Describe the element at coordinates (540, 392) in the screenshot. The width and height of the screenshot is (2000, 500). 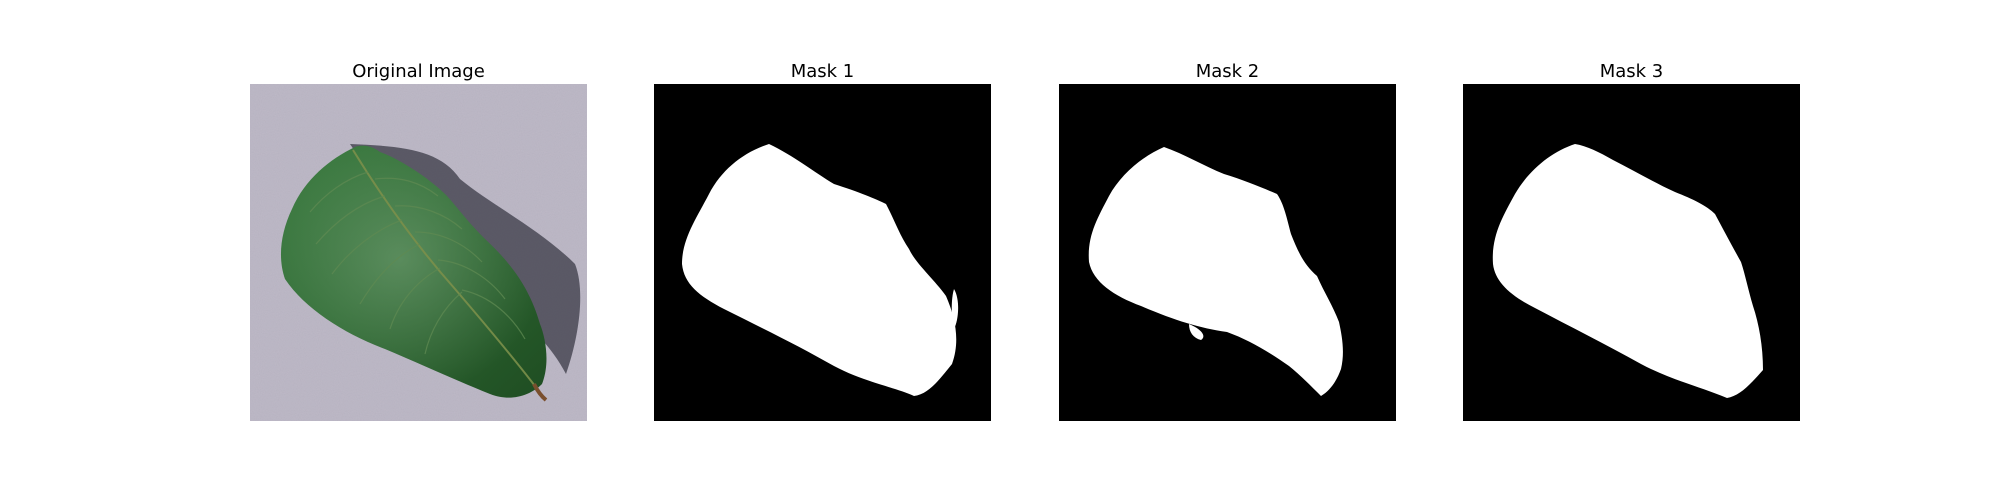
I see `leaf-stem` at that location.